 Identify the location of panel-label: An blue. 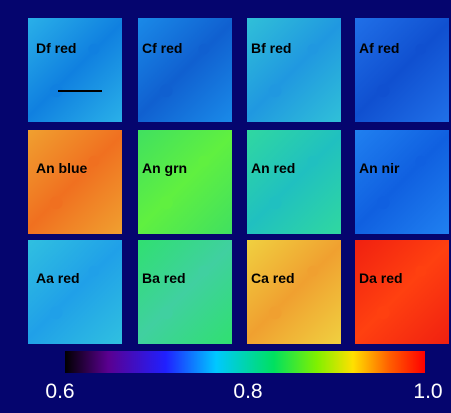
(62, 168).